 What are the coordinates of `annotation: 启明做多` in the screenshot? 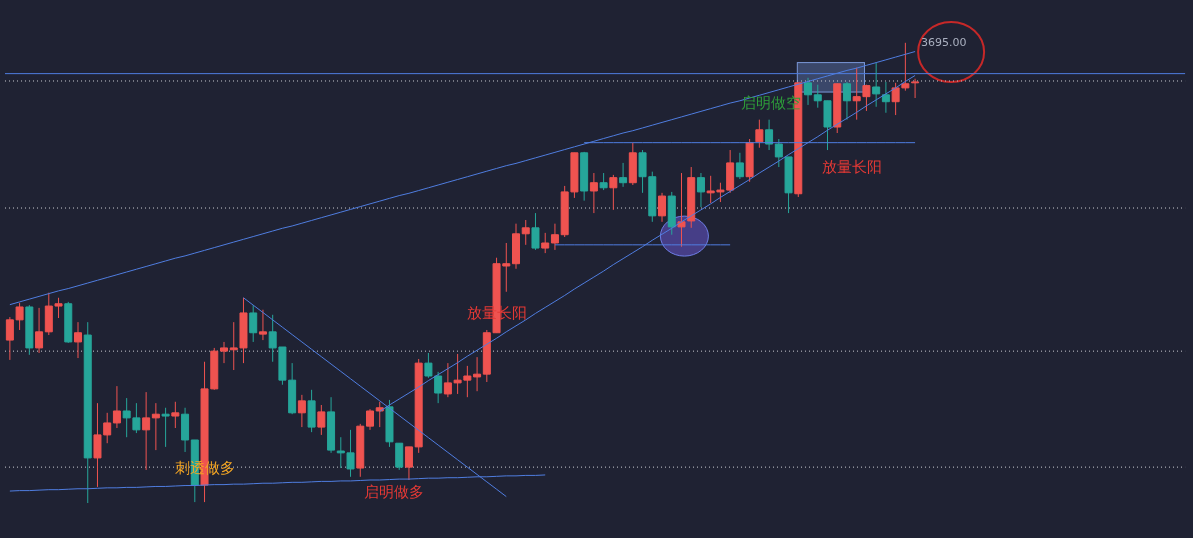 It's located at (394, 491).